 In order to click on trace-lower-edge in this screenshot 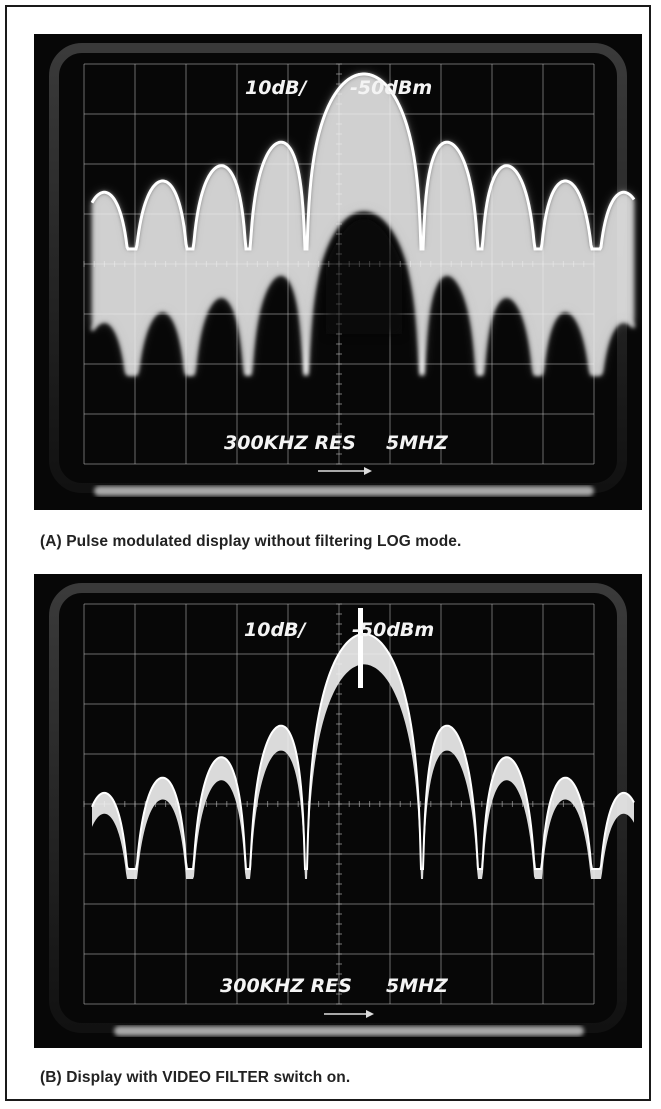, I will do `click(362, 291)`.